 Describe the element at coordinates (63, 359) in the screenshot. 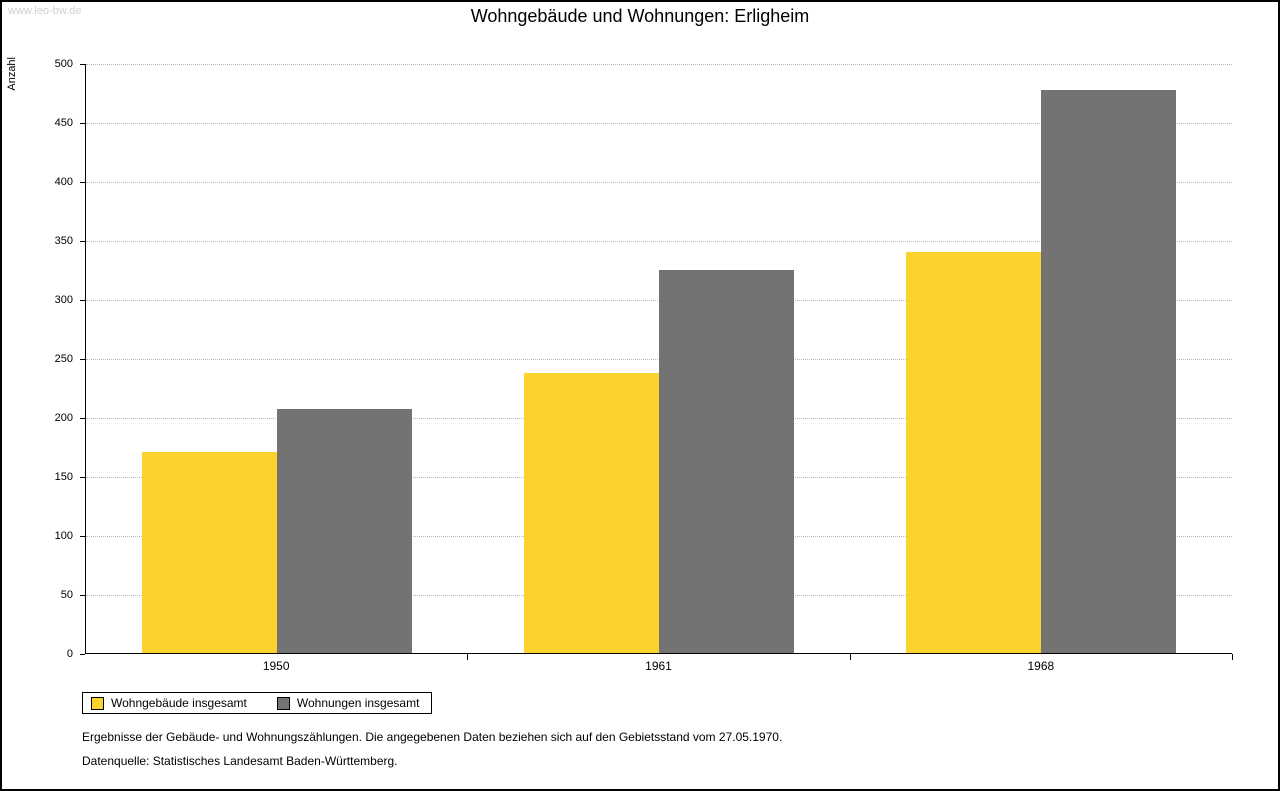

I see `y-tick-label: 250` at that location.